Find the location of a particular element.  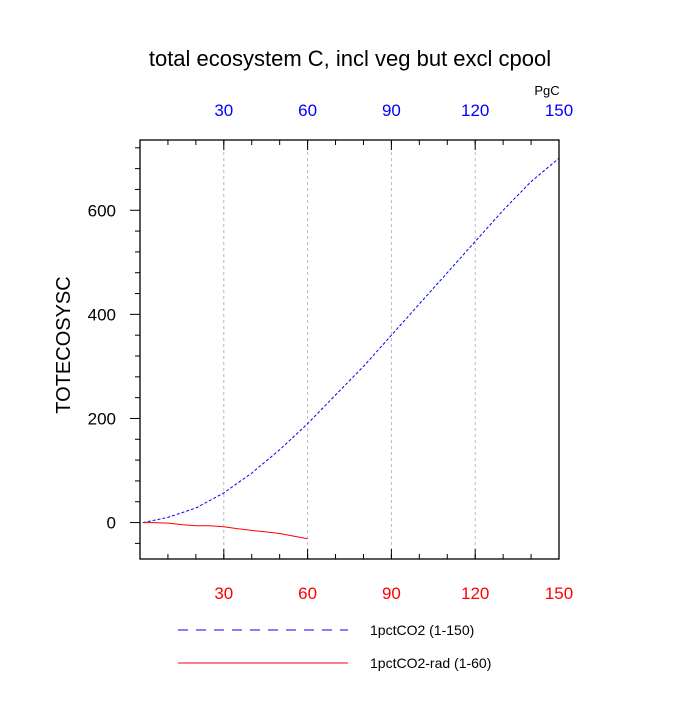

x-tick-label-top: 90 is located at coordinates (391, 110).